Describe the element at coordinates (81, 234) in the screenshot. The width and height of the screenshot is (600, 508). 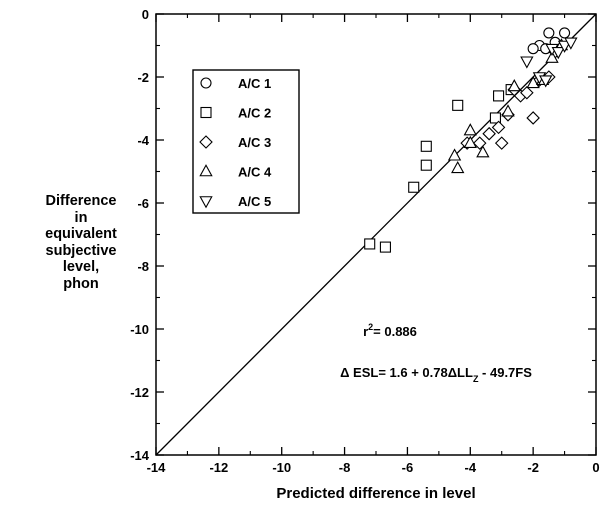
I see `y-axis-label-line: equivalent` at that location.